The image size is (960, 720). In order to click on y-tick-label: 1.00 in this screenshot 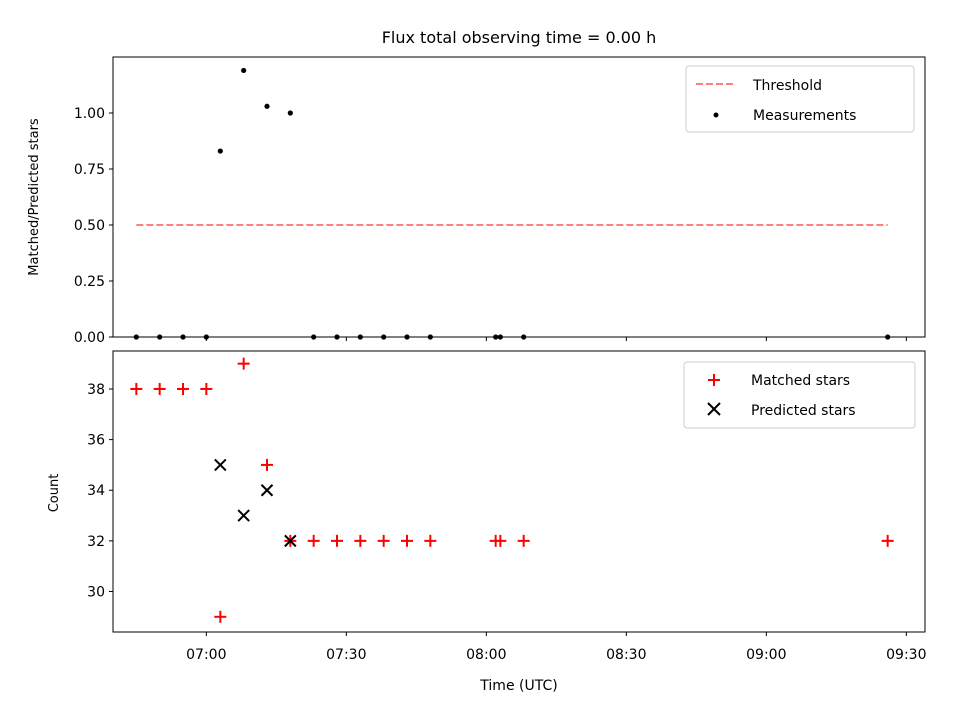, I will do `click(89, 114)`.